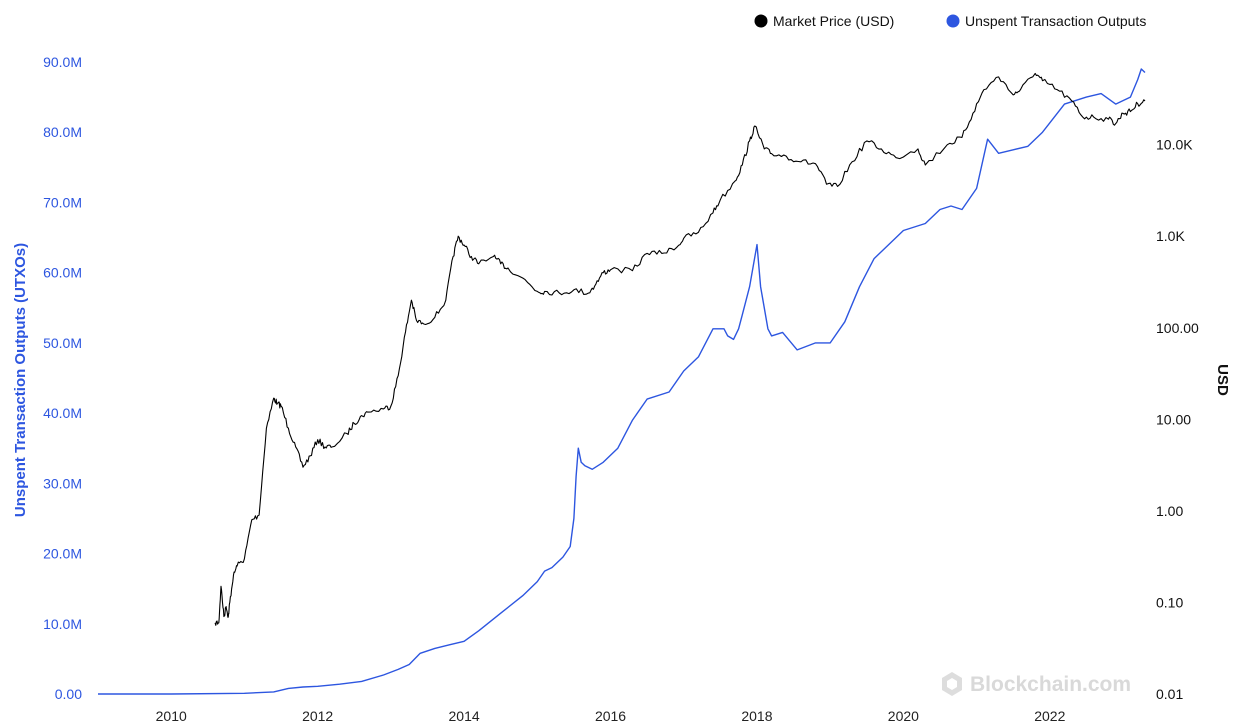  I want to click on right-axis-title: USD, so click(1222, 380).